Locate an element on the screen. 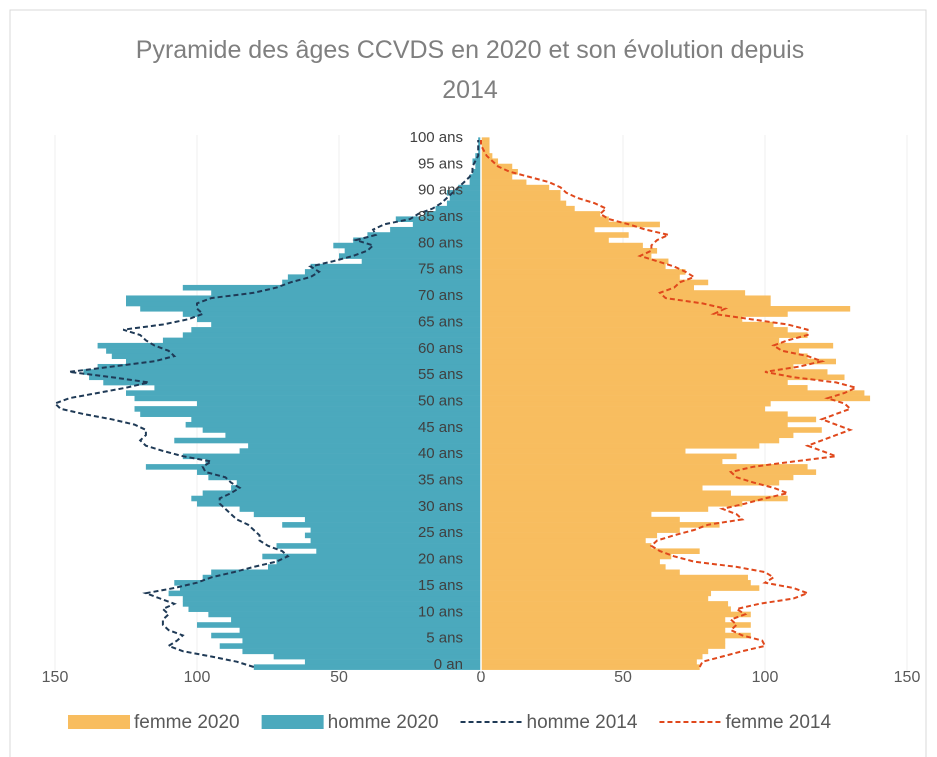  x-tick-label: 150 is located at coordinates (907, 677).